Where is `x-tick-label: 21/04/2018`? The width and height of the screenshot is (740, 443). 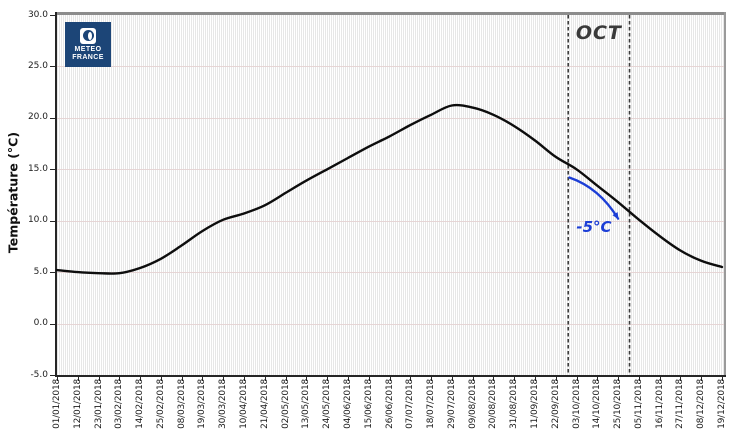
x-tick-label: 21/04/2018 is located at coordinates (264, 404).